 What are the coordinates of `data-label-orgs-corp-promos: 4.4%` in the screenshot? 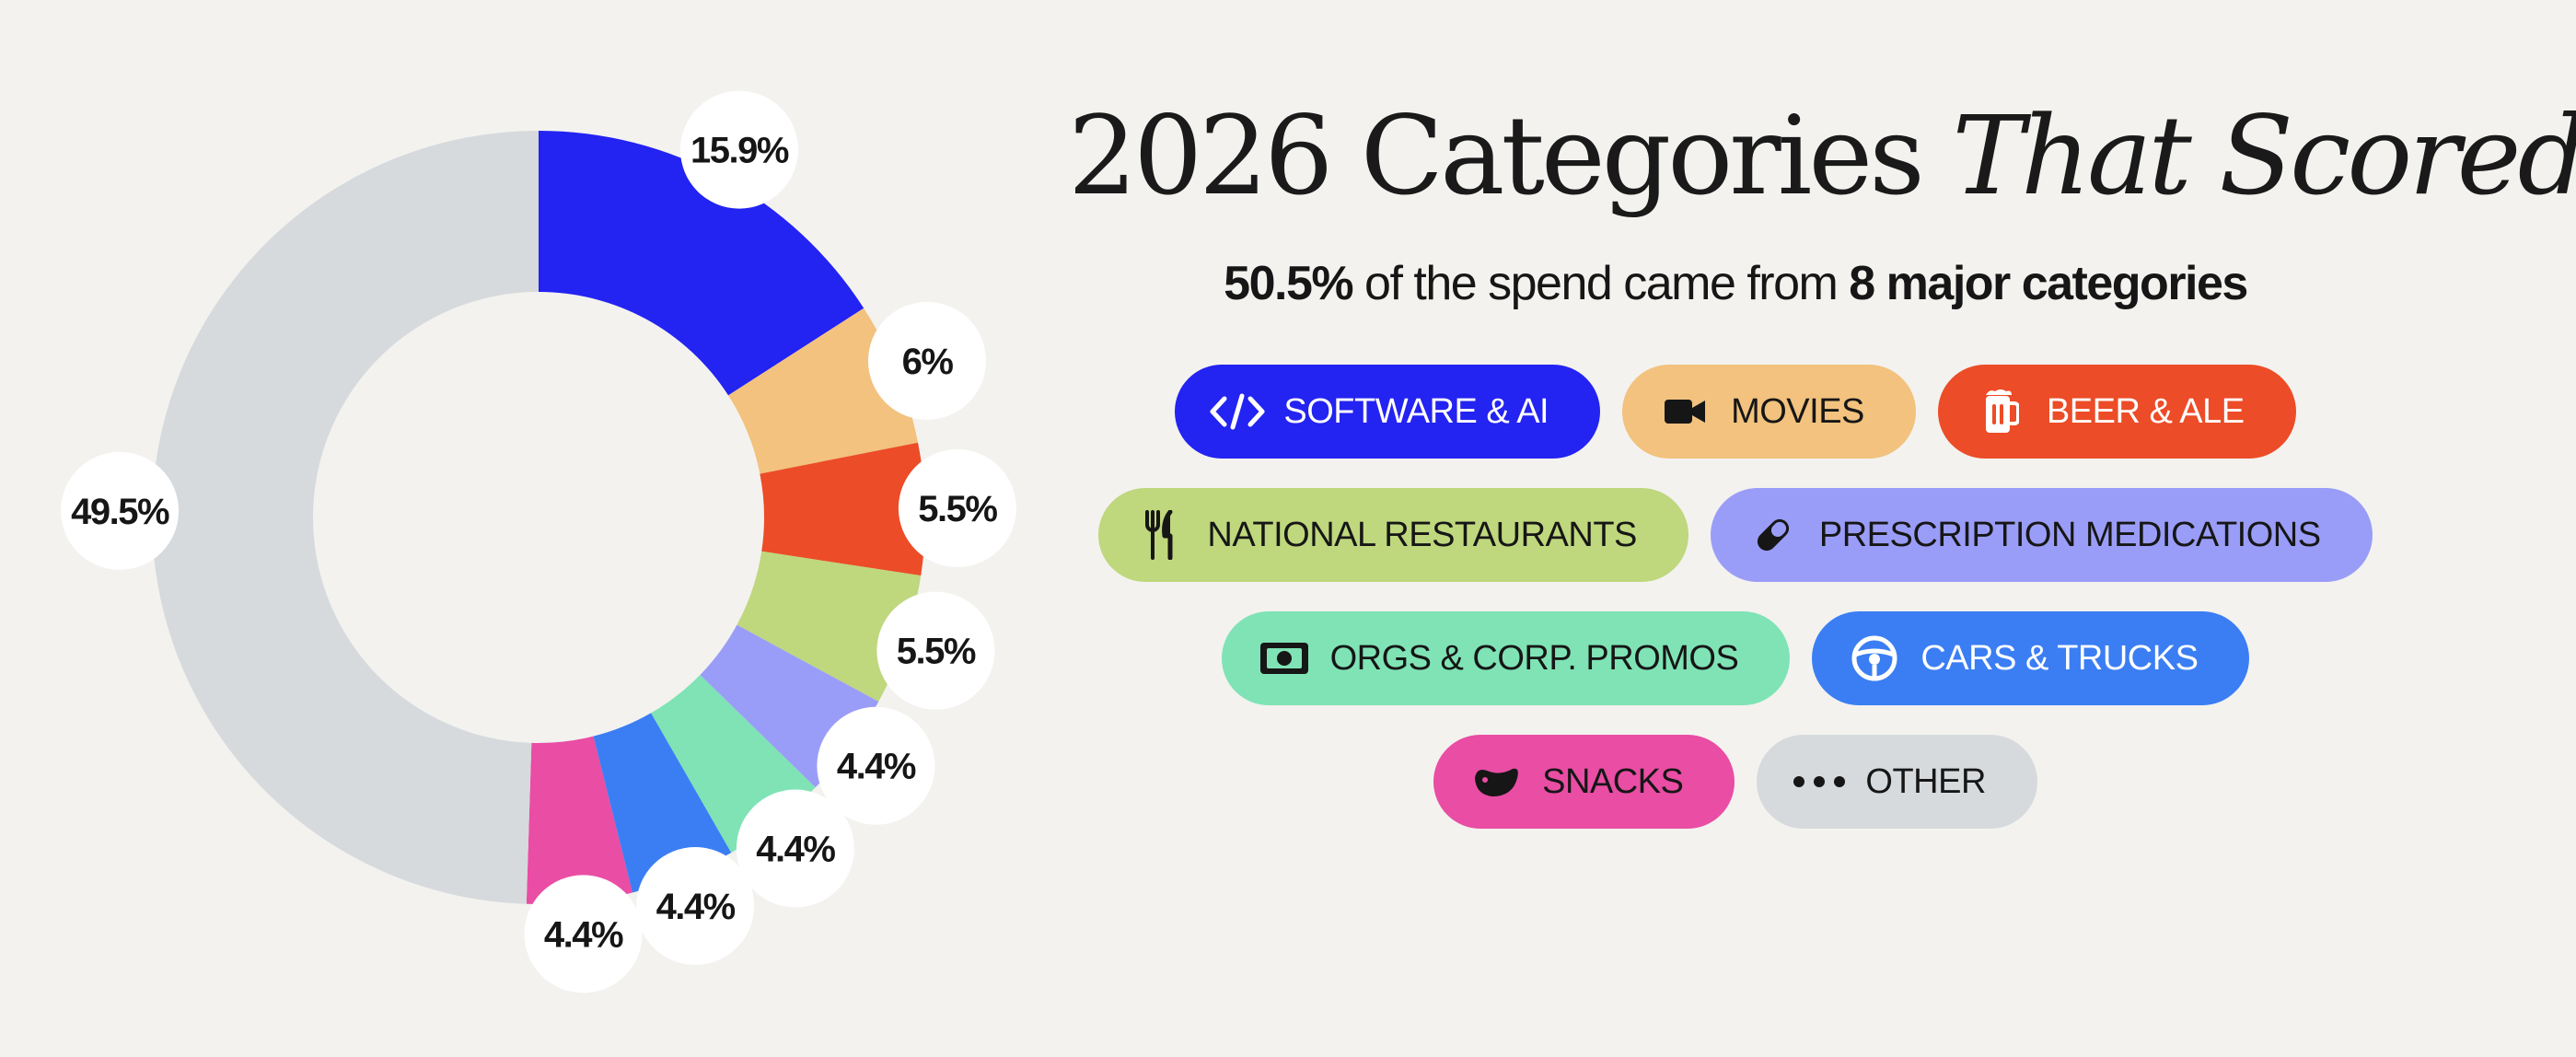 It's located at (795, 848).